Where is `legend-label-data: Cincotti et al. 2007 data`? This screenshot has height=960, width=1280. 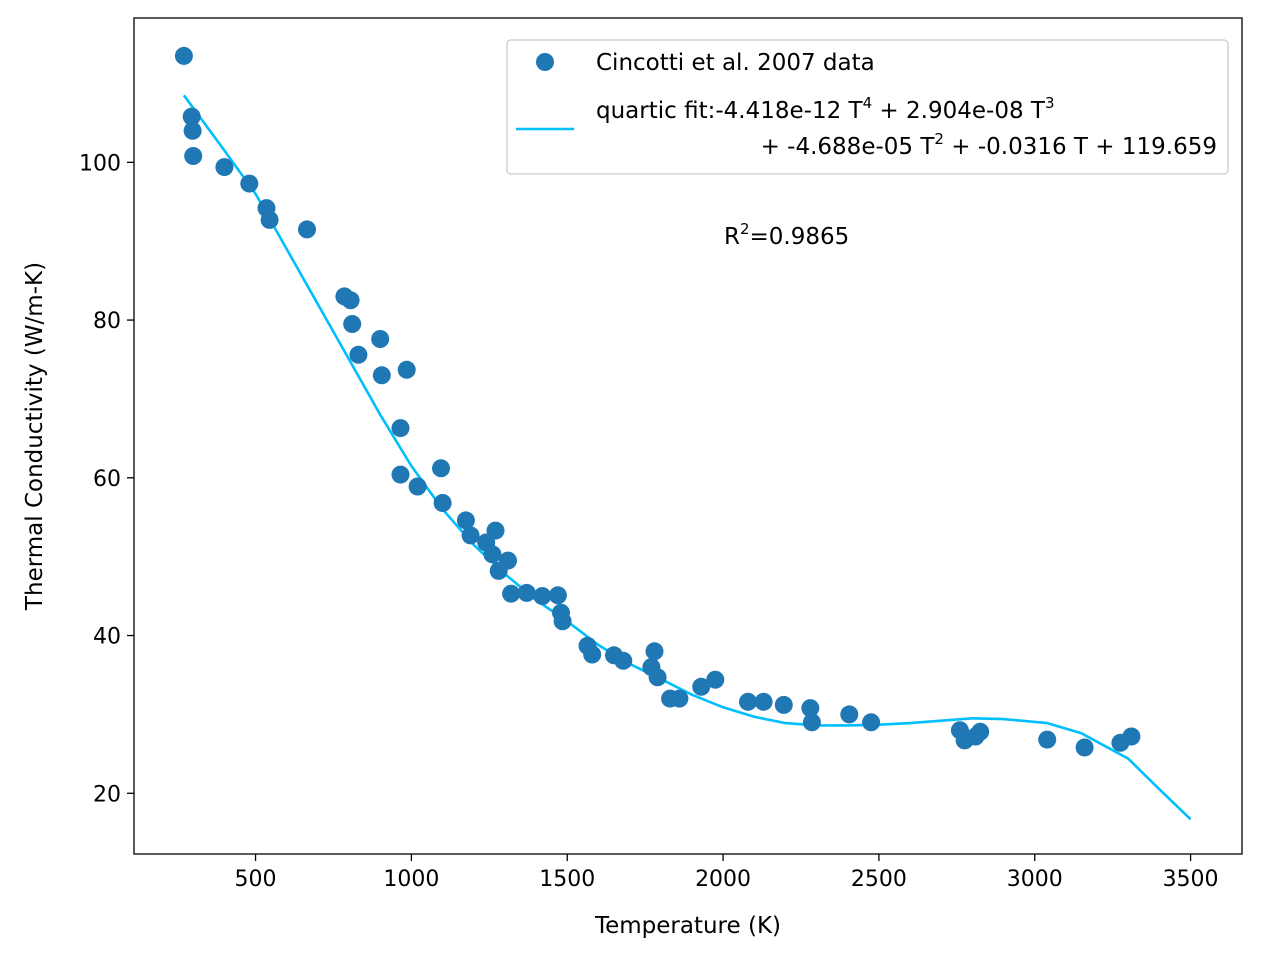
legend-label-data: Cincotti et al. 2007 data is located at coordinates (735, 63).